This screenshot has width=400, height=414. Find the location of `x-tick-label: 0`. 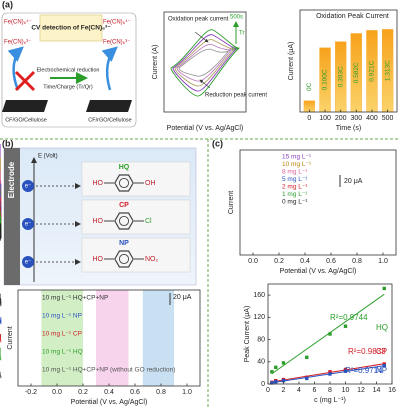

x-tick-label: 0 is located at coordinates (268, 390).